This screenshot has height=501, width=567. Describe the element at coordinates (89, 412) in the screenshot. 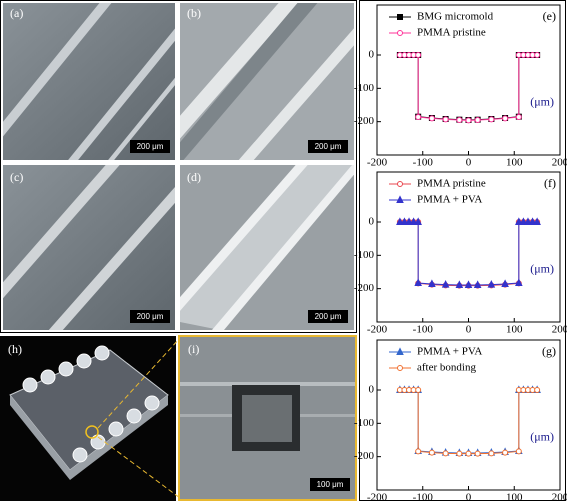

I see `chip-photo` at that location.